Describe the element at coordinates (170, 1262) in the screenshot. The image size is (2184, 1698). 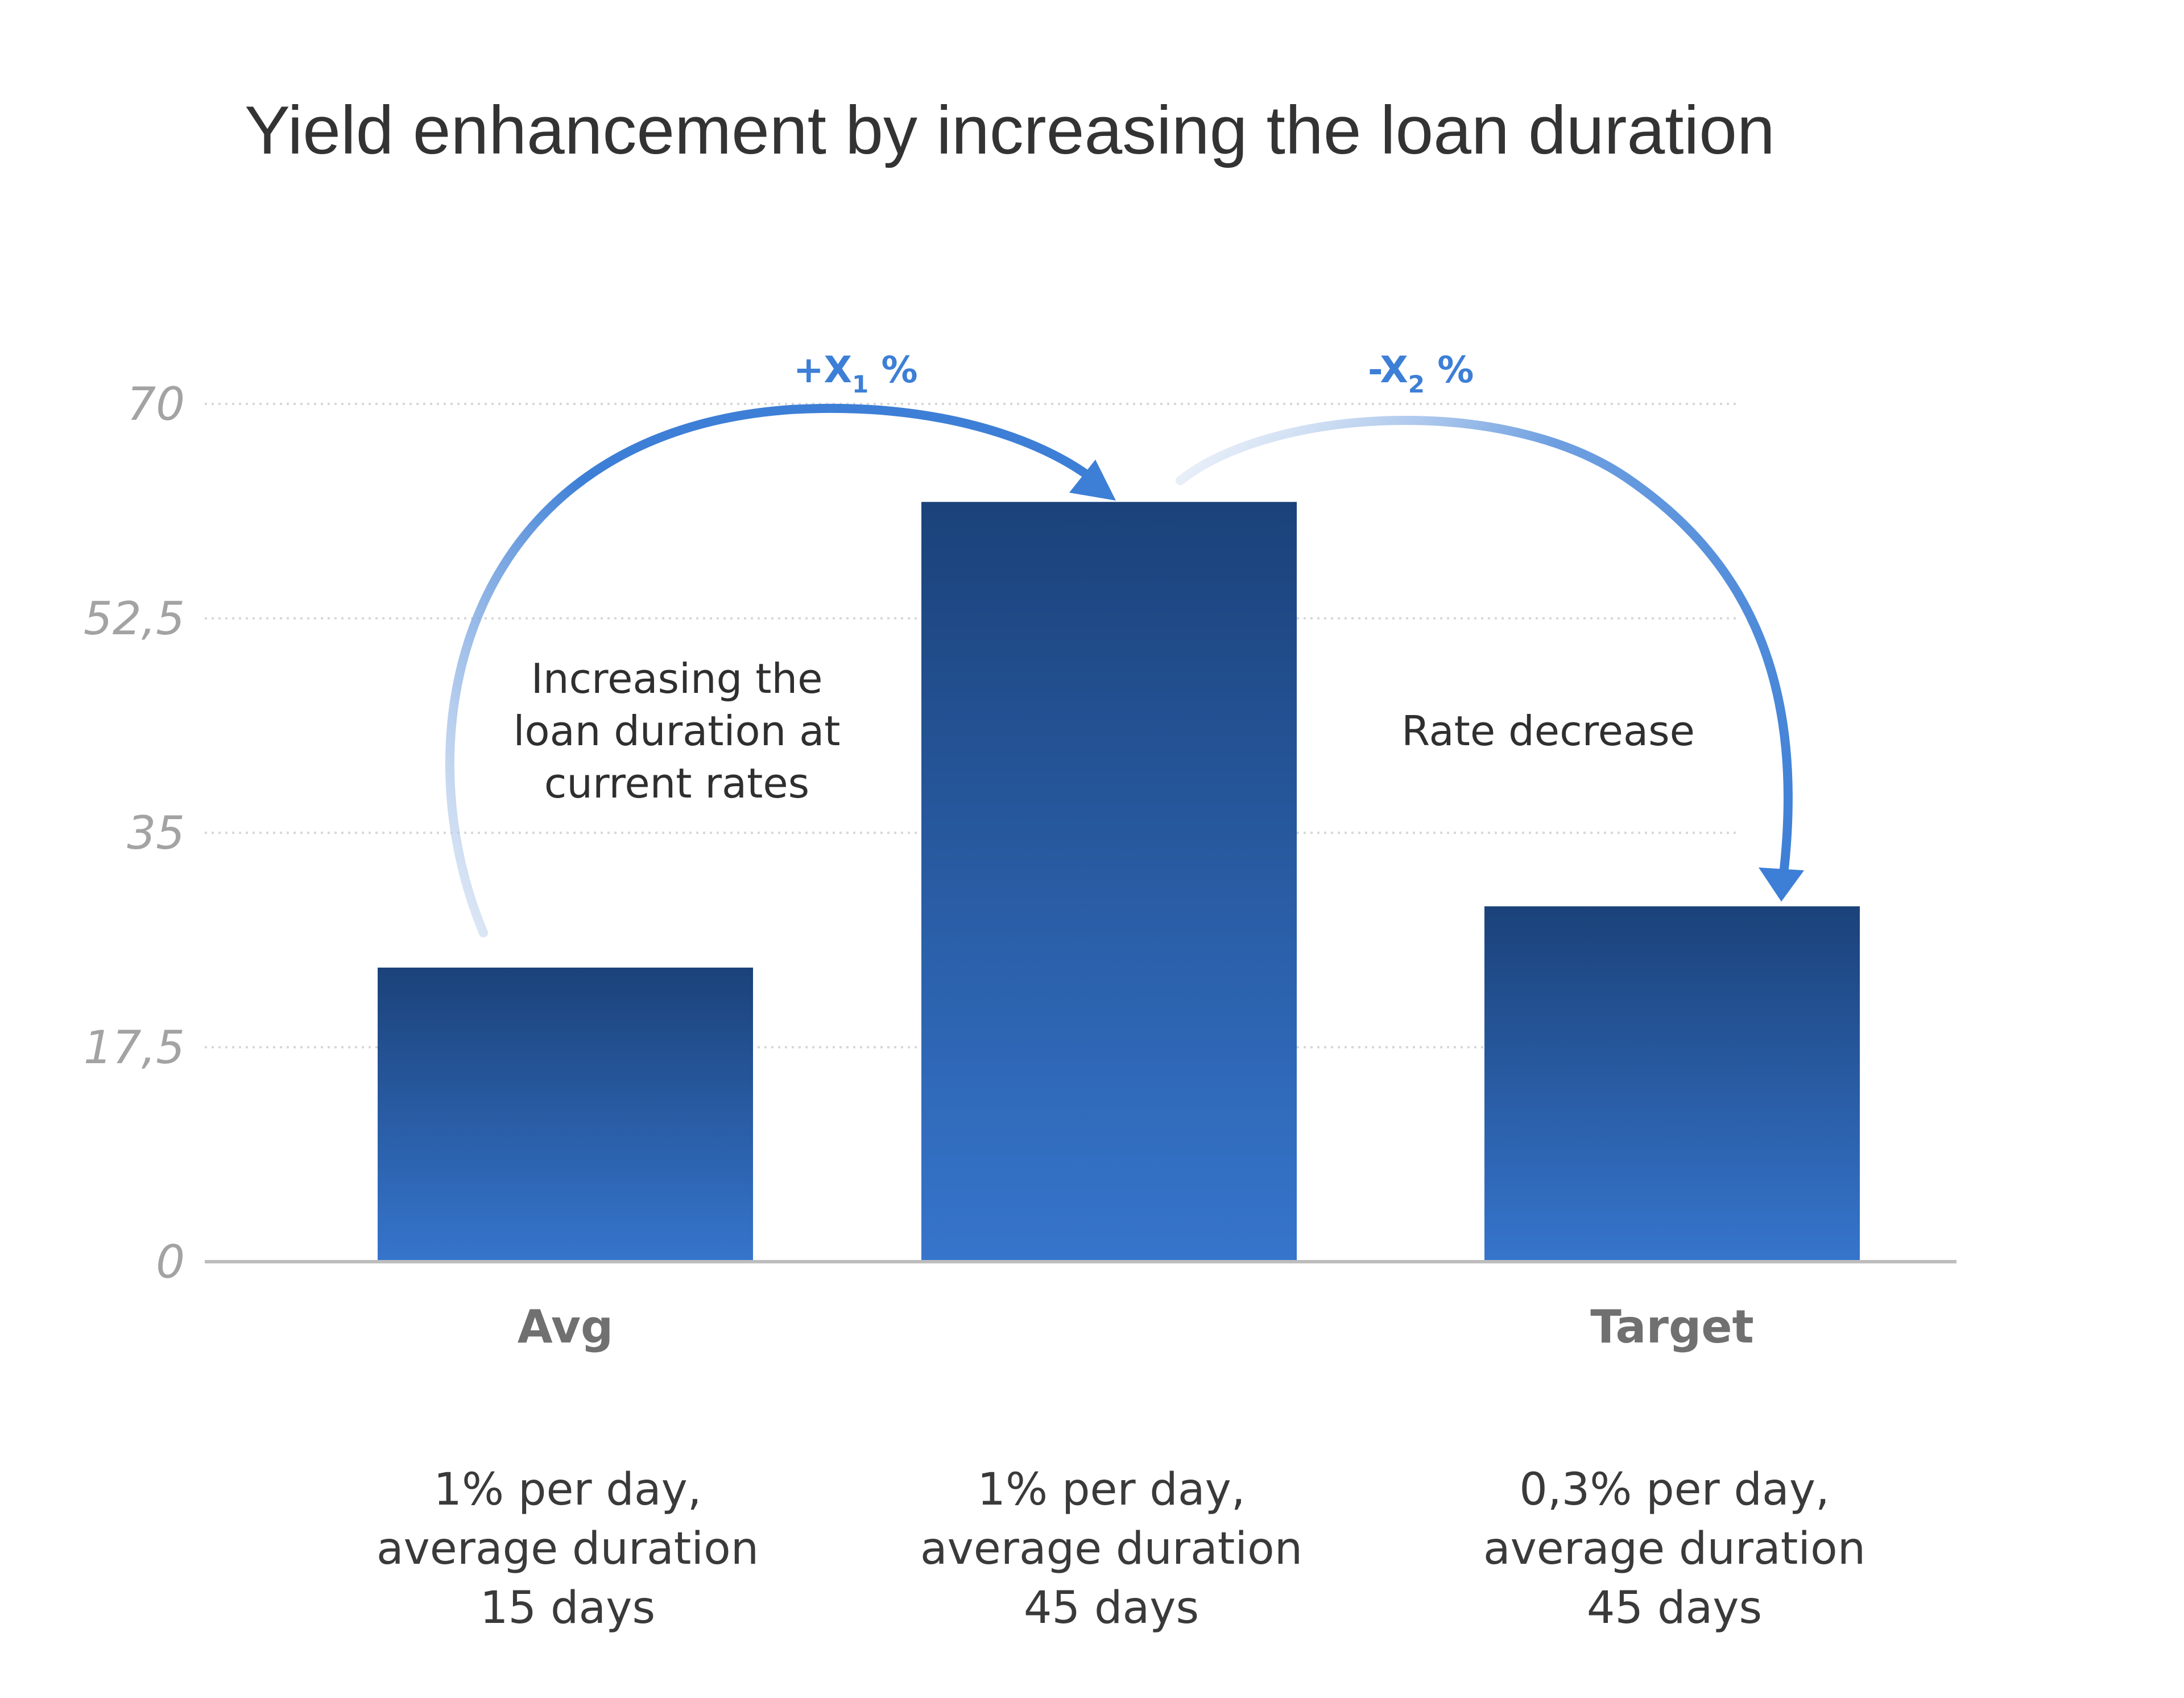
I see `y-tick-label: 0` at that location.